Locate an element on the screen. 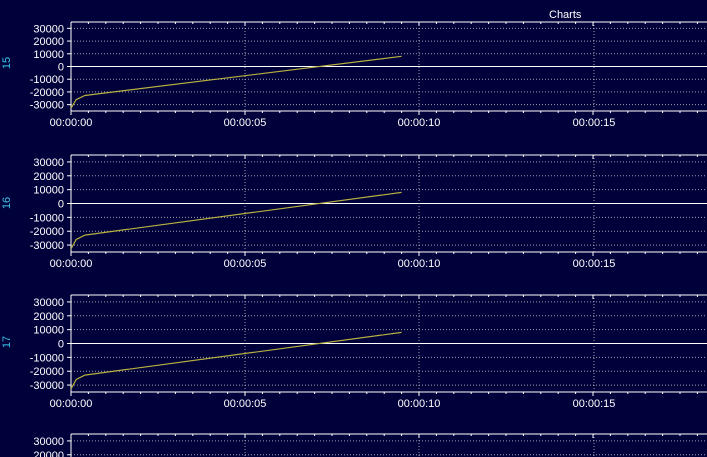 This screenshot has width=707, height=457. channel-label: 16 is located at coordinates (7, 203).